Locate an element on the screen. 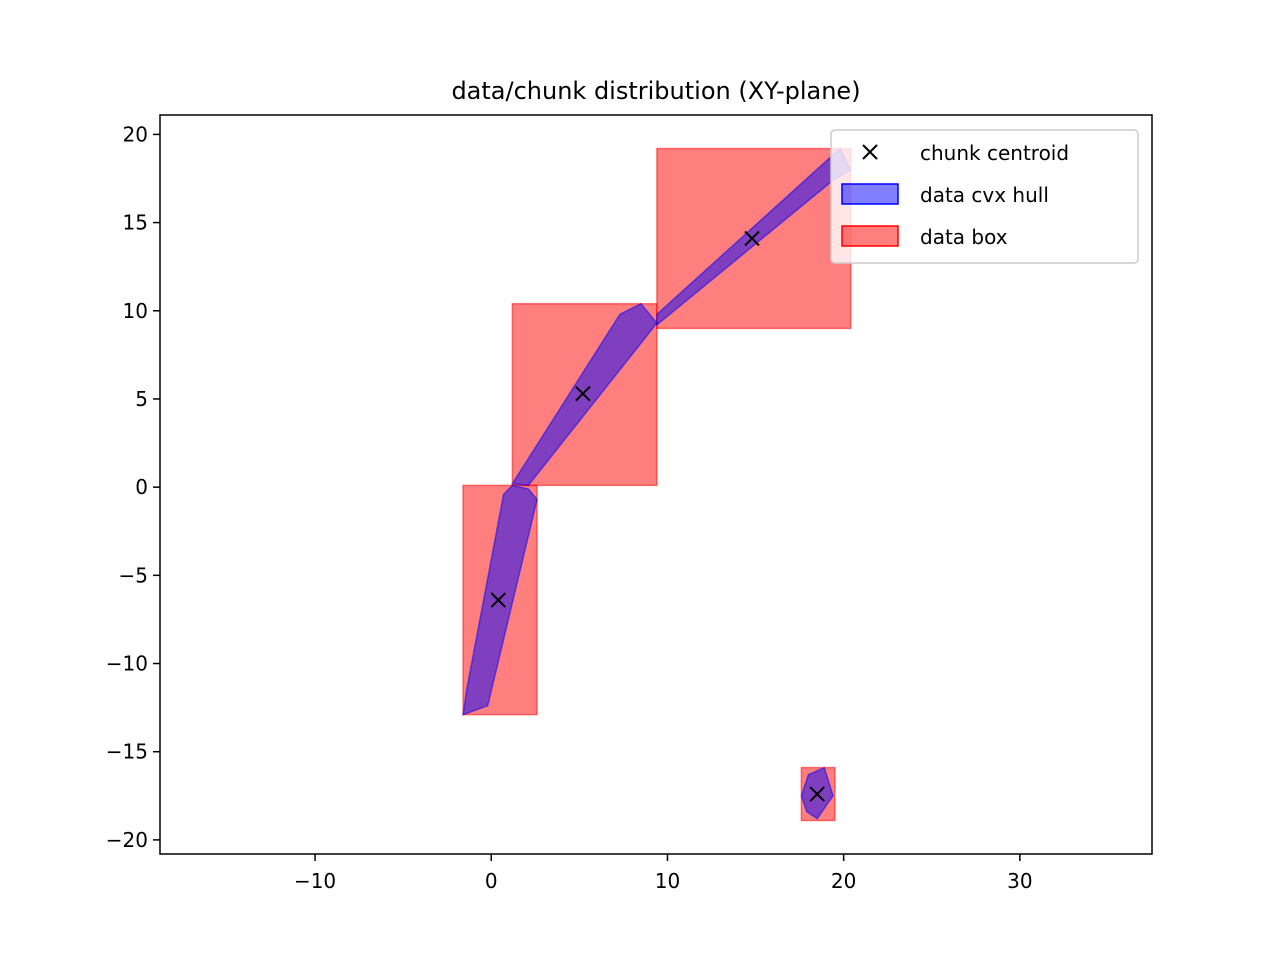  x-axis: −10 0 10 20 30 is located at coordinates (663, 873).